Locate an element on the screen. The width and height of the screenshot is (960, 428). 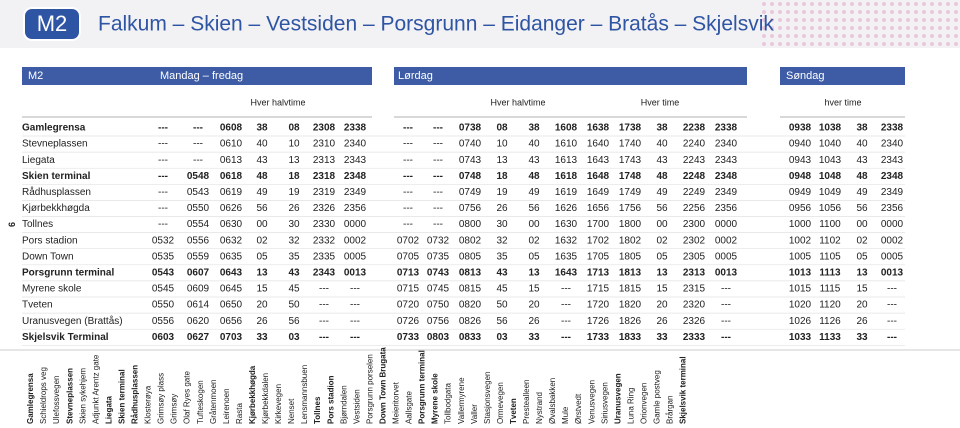
route-stop: Gamlegrensa is located at coordinates (30, 398).